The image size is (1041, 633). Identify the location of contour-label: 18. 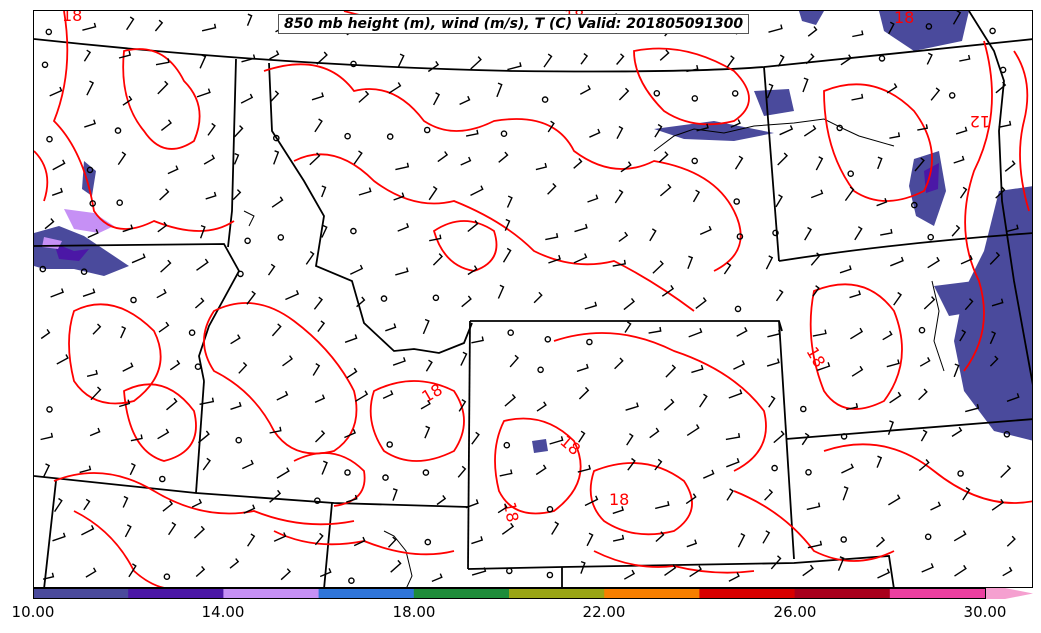
(619, 499).